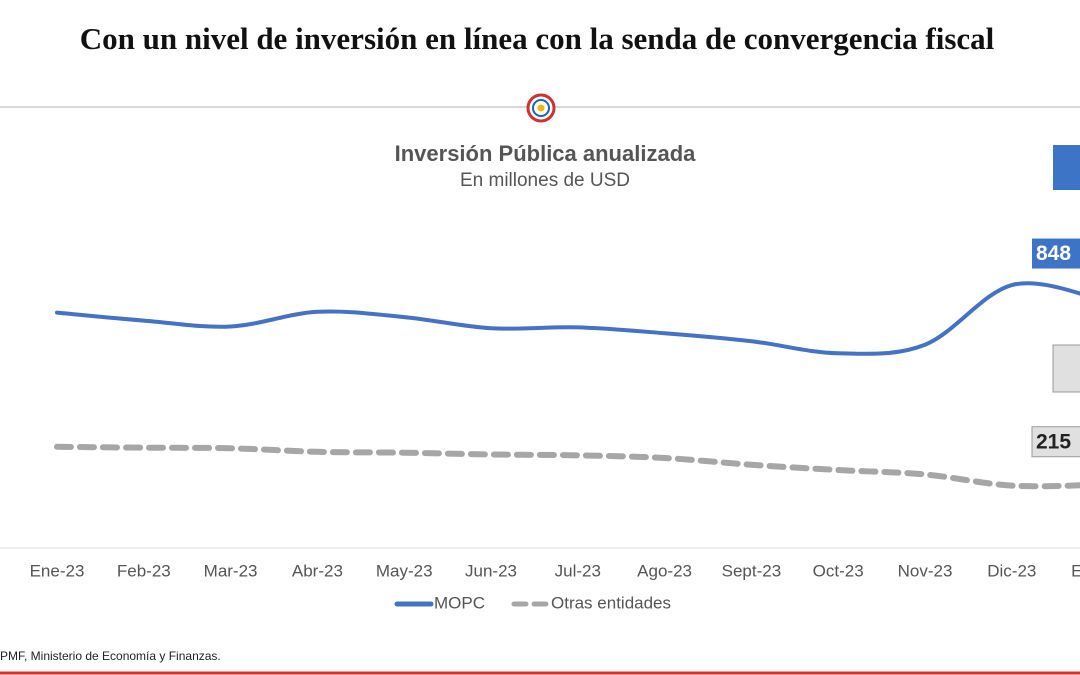 This screenshot has height=675, width=1080. Describe the element at coordinates (546, 153) in the screenshot. I see `chart-title: Inversión Pública anualizada` at that location.